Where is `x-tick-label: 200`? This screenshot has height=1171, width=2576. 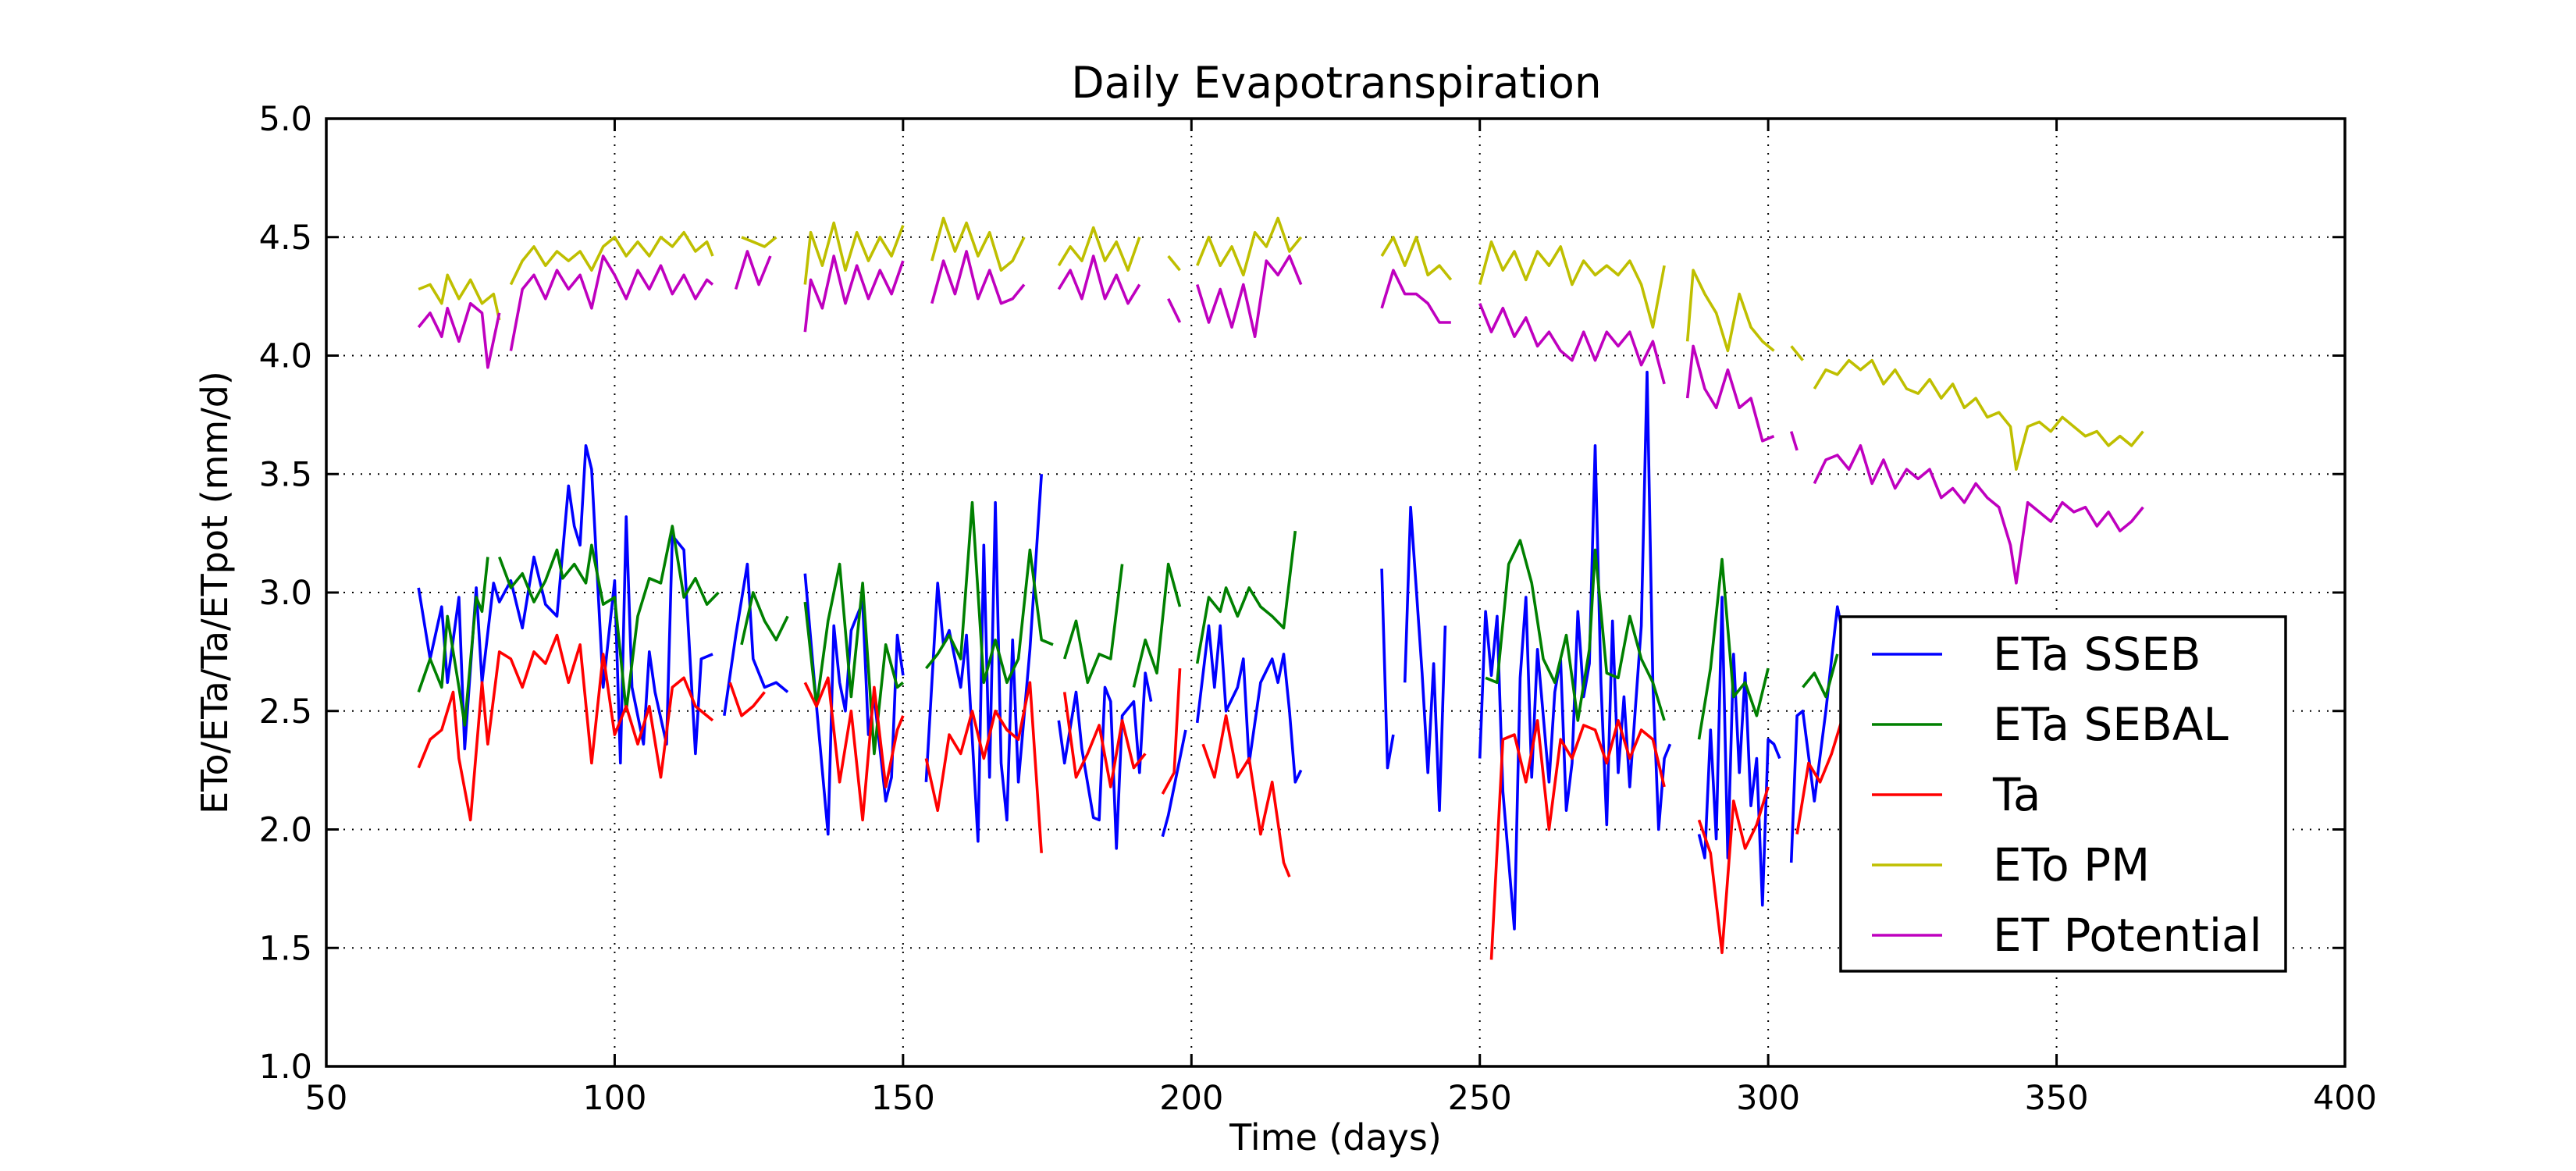 x-tick-label: 200 is located at coordinates (1191, 1098).